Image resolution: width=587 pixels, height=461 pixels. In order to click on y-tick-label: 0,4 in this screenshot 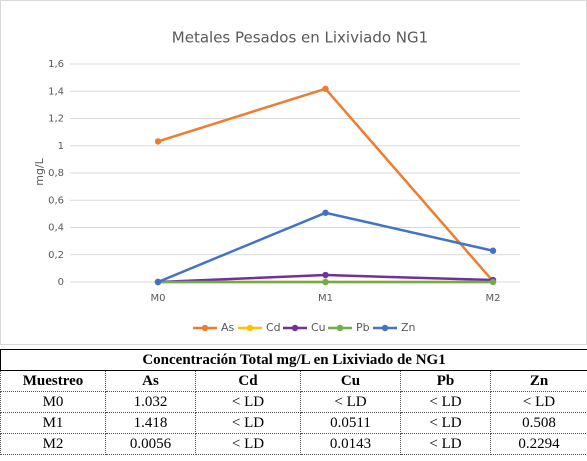, I will do `click(56, 228)`.